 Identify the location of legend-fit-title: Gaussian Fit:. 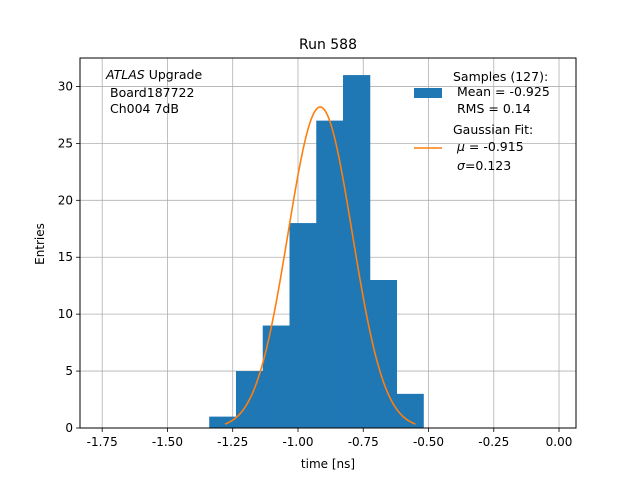
(493, 129).